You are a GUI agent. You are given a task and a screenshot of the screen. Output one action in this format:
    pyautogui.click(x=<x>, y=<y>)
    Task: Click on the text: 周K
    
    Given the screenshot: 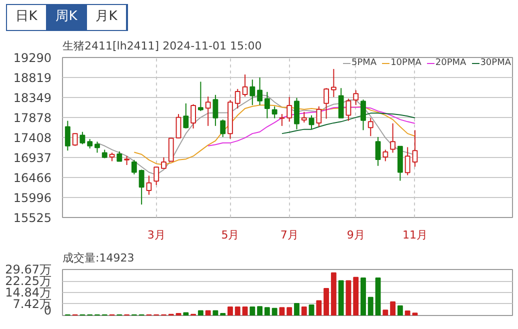 What is the action you would take?
    pyautogui.click(x=67, y=17)
    